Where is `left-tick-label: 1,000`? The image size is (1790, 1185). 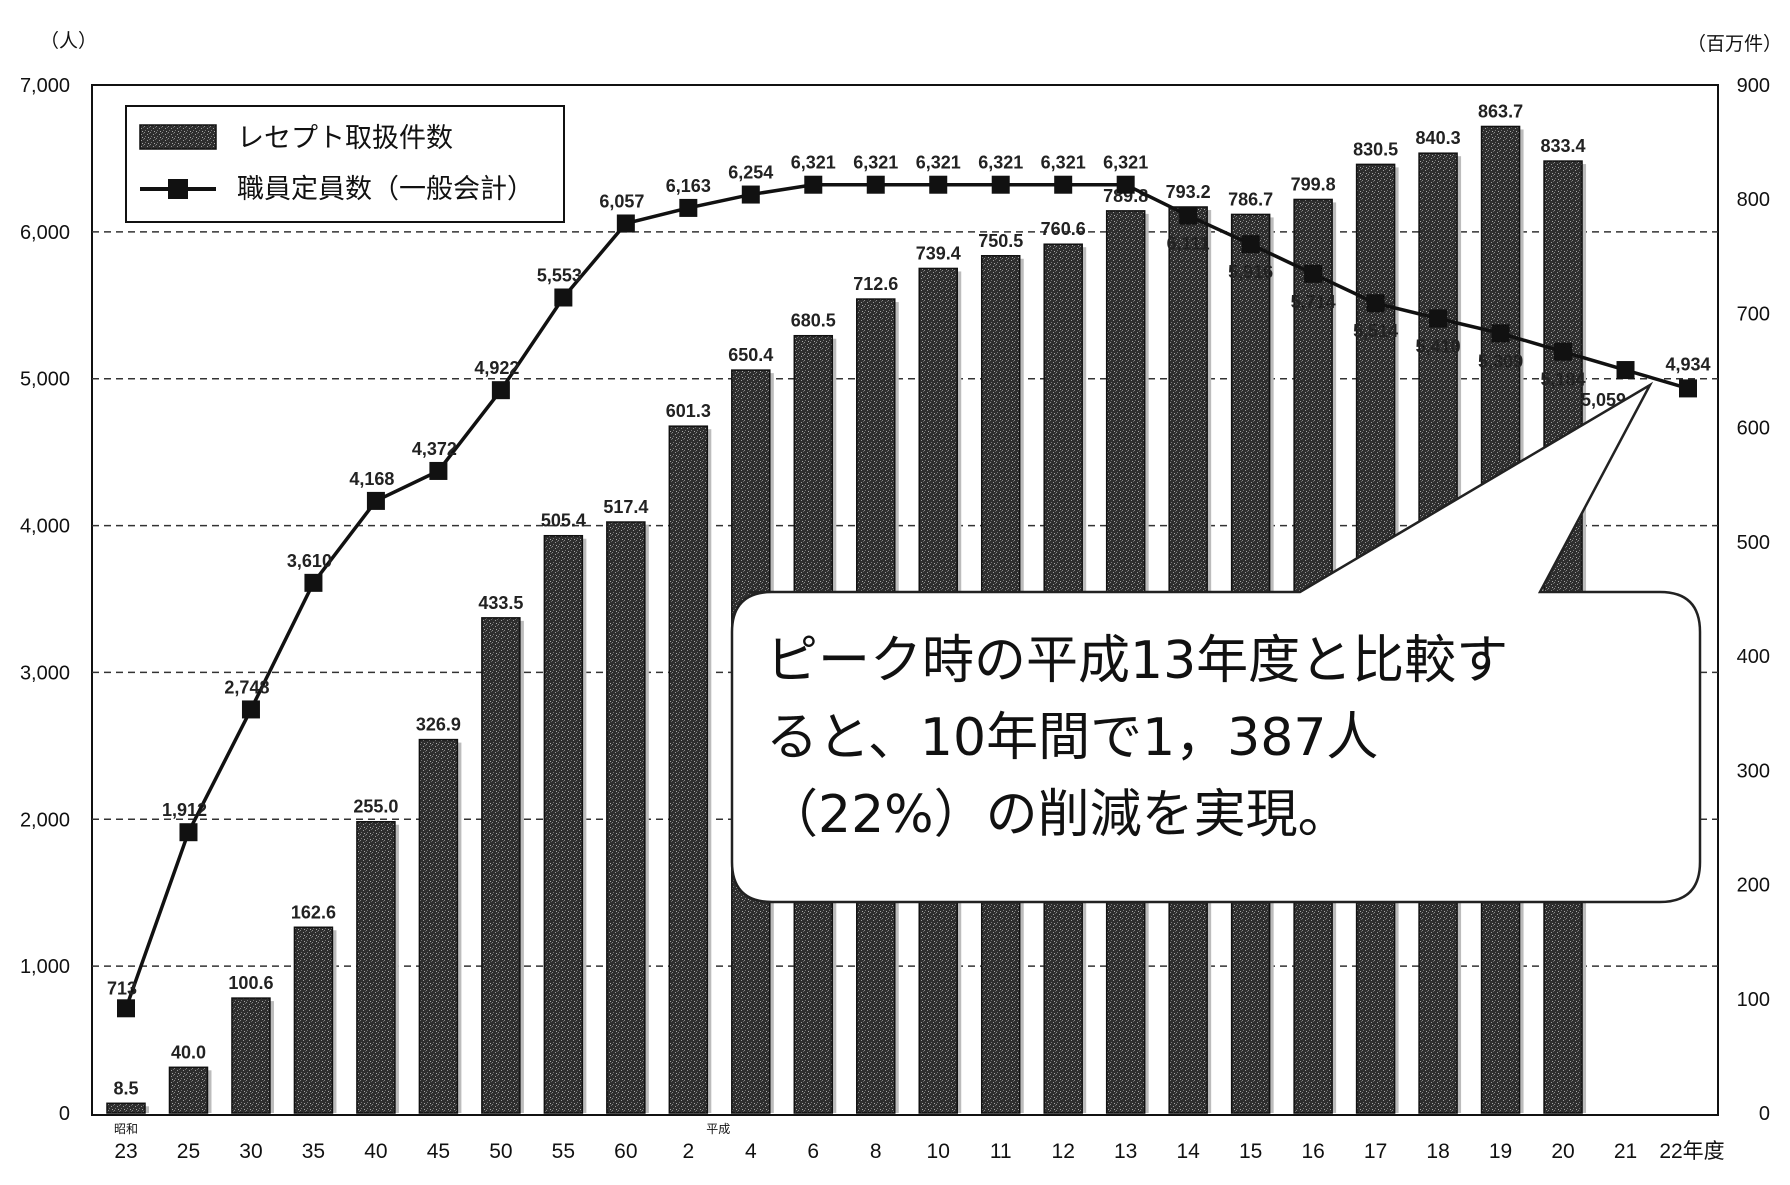 left-tick-label: 1,000 is located at coordinates (45, 967).